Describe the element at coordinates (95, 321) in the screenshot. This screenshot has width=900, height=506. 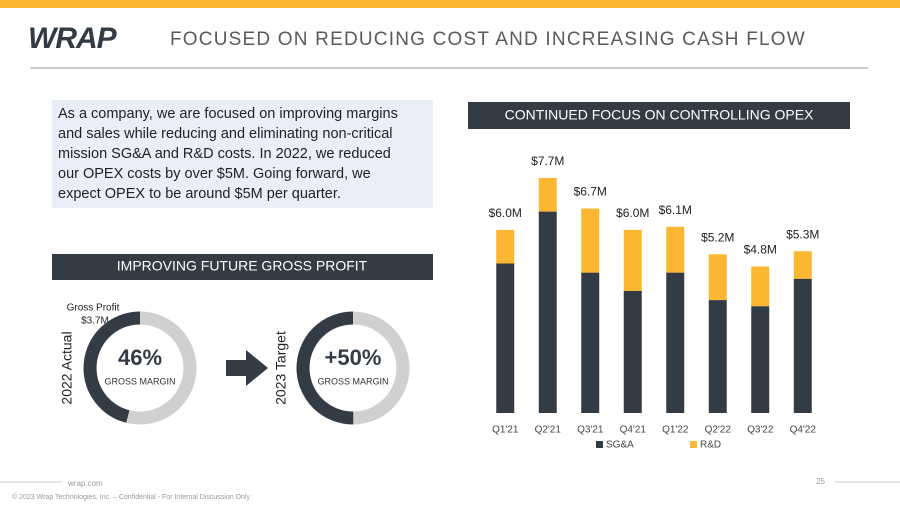
I see `gp-note: $3.7M` at that location.